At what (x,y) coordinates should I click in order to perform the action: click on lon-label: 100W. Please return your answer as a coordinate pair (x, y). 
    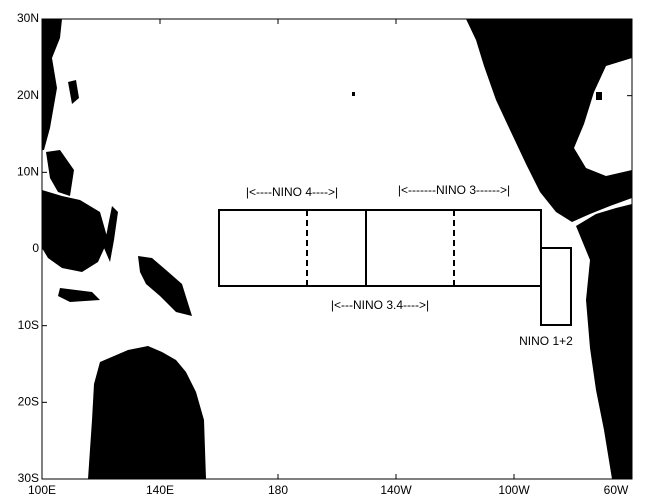
    Looking at the image, I should click on (514, 490).